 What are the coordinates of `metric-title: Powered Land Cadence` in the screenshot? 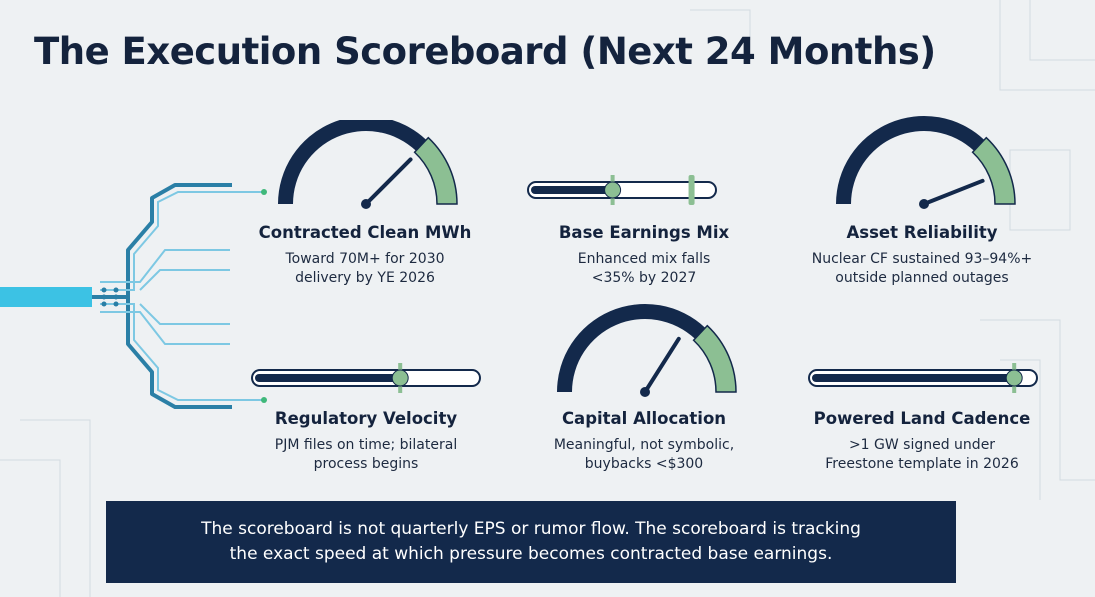 It's located at (922, 418).